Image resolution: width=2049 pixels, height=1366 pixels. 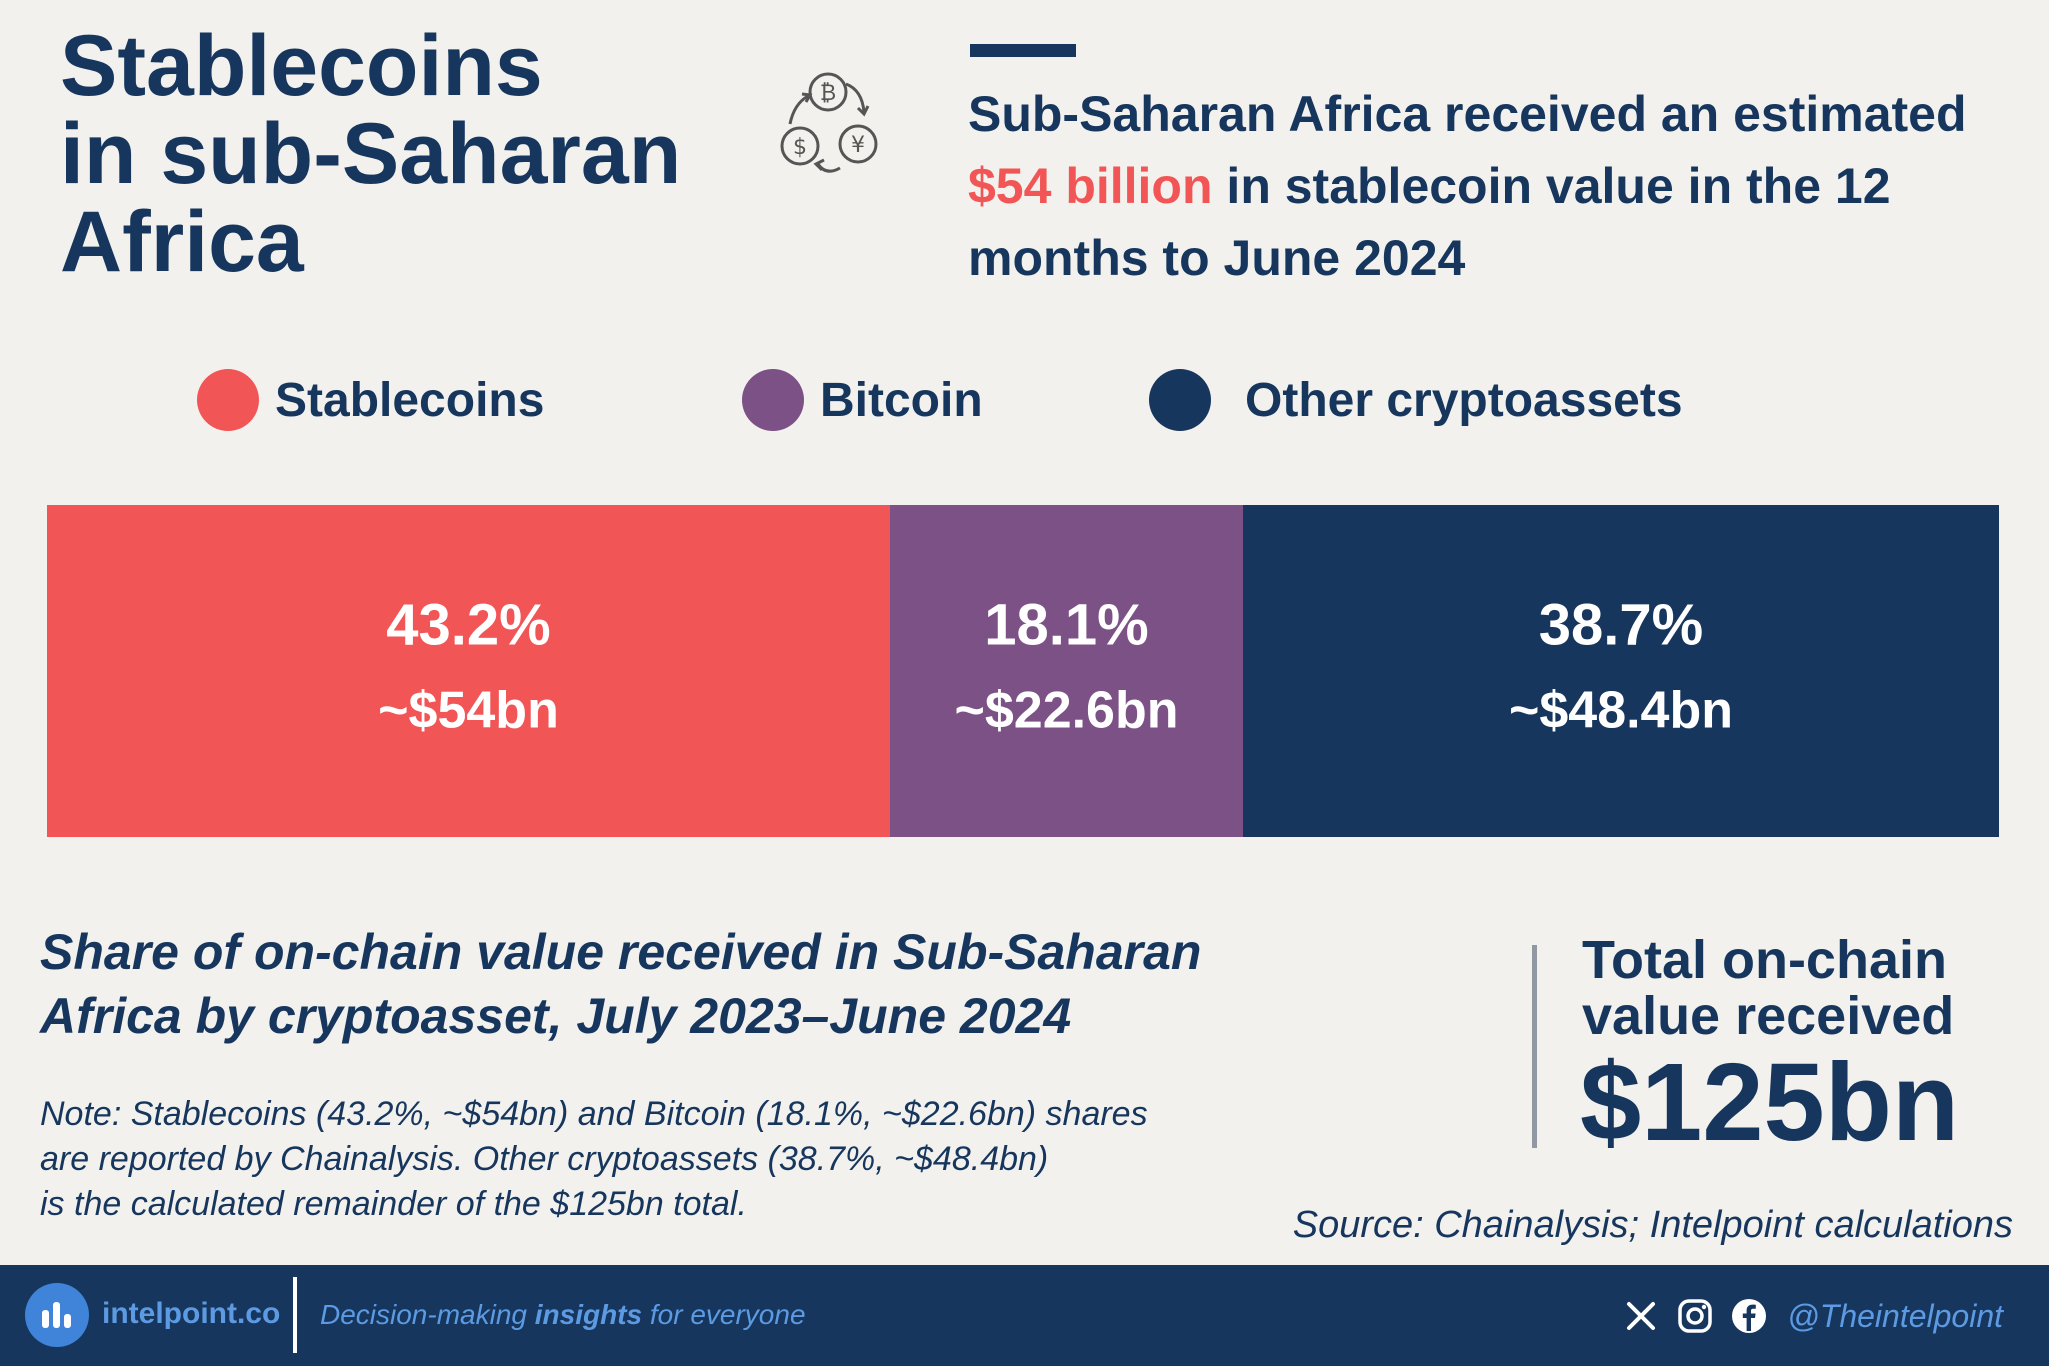 I want to click on headline-highlight: $54 billion, so click(x=1090, y=186).